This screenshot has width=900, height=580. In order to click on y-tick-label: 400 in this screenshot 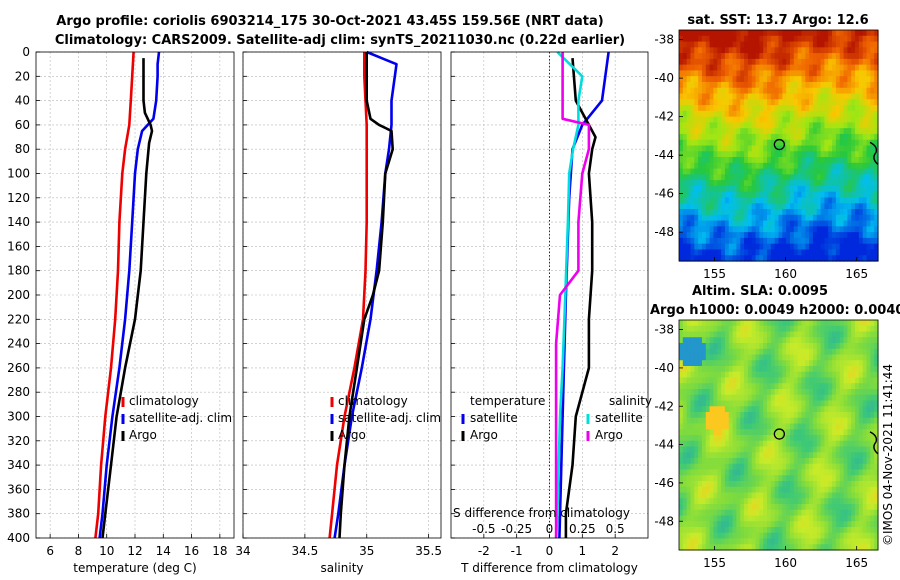, I will do `click(18, 538)`.